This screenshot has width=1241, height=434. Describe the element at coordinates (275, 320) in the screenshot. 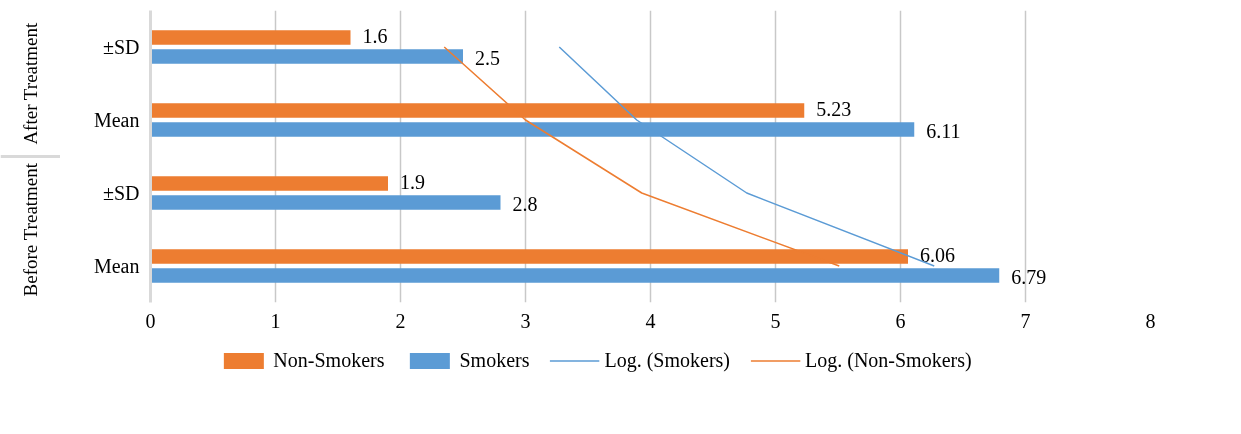

I see `x-tick-label: 1` at that location.